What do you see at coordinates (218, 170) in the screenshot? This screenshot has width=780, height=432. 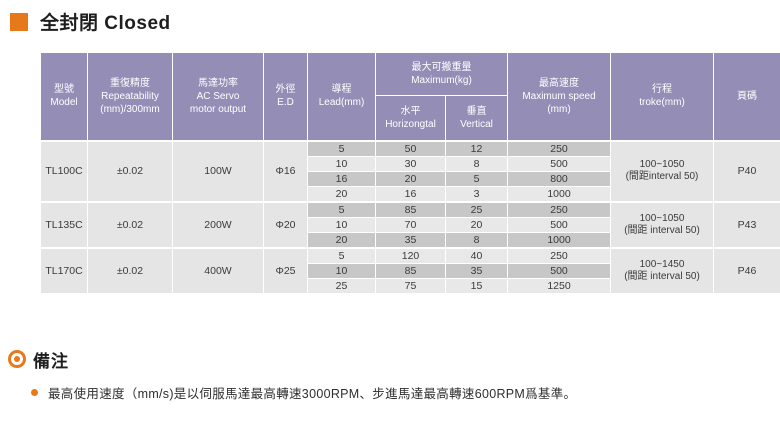 I see `motor-cell: 100W` at bounding box center [218, 170].